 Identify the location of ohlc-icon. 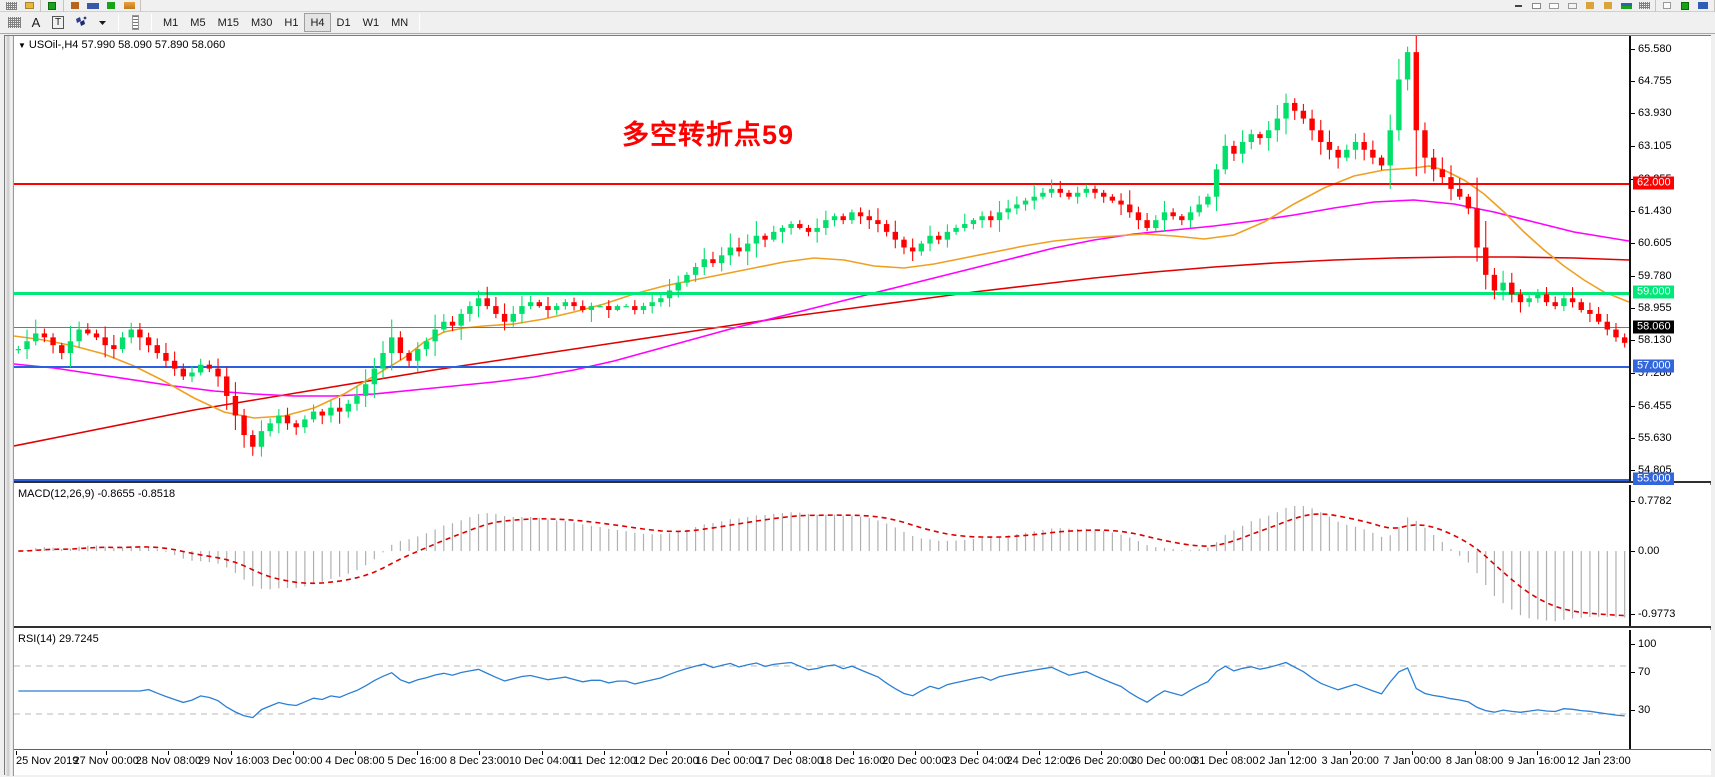
(1644, 5).